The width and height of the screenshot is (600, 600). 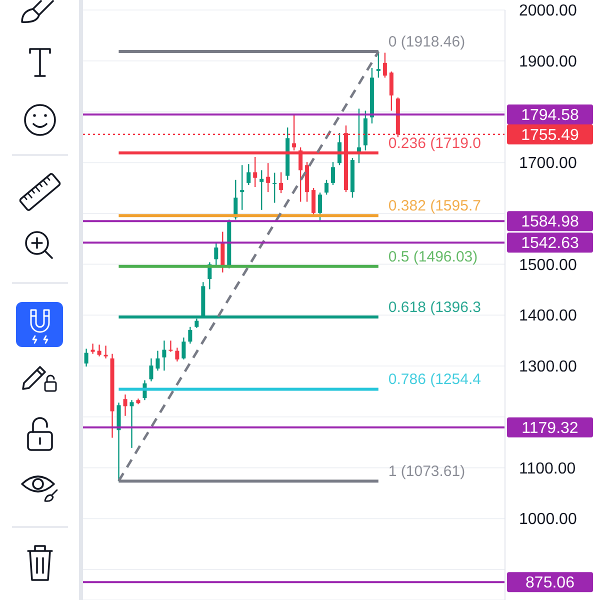 What do you see at coordinates (427, 471) in the screenshot?
I see `series-label: 1 (1073.61)` at bounding box center [427, 471].